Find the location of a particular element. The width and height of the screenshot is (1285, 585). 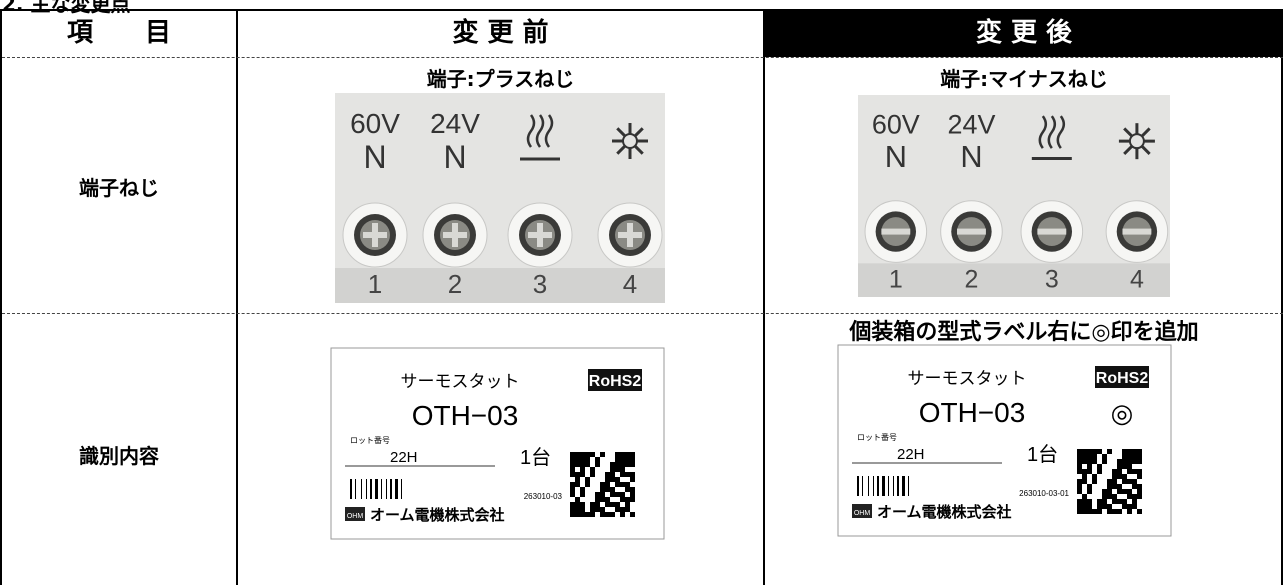

terminal-voltage: 24V is located at coordinates (455, 123).